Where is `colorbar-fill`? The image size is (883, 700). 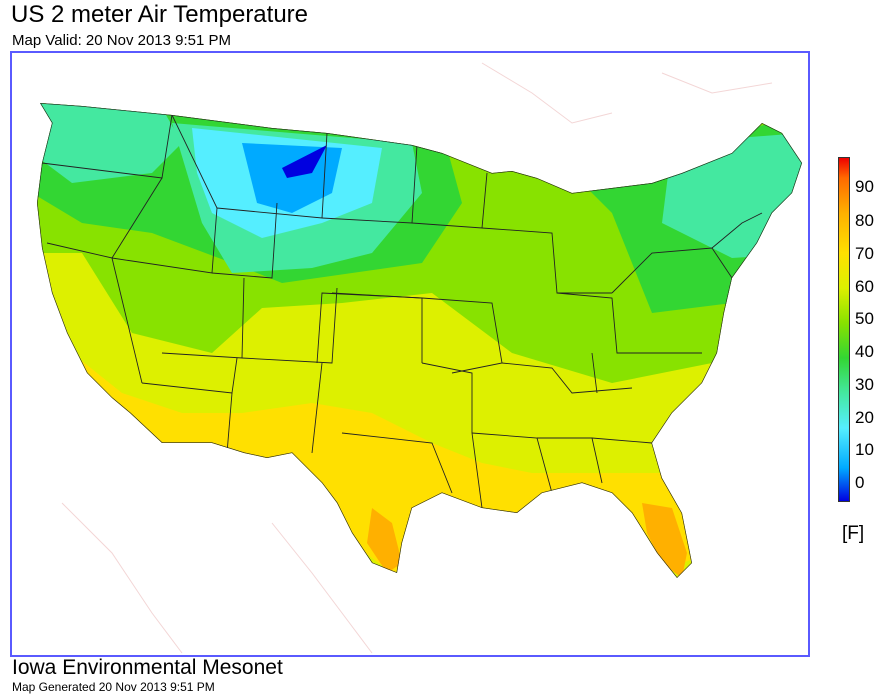 colorbar-fill is located at coordinates (844, 329).